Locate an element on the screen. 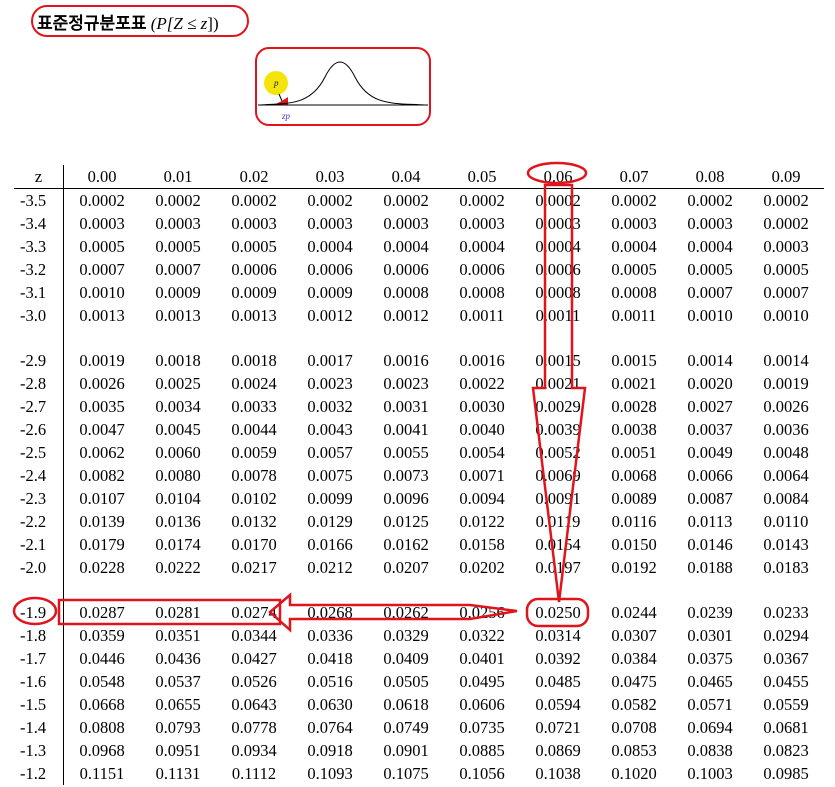 The height and width of the screenshot is (787, 835). value-cell: 0.0655 is located at coordinates (178, 704).